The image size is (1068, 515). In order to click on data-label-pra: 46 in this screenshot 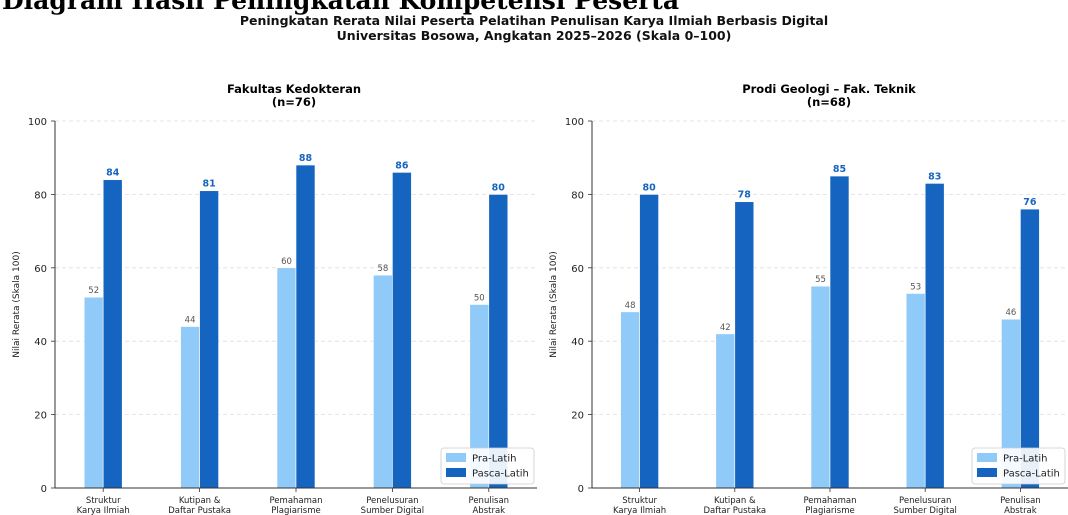, I will do `click(1010, 313)`.